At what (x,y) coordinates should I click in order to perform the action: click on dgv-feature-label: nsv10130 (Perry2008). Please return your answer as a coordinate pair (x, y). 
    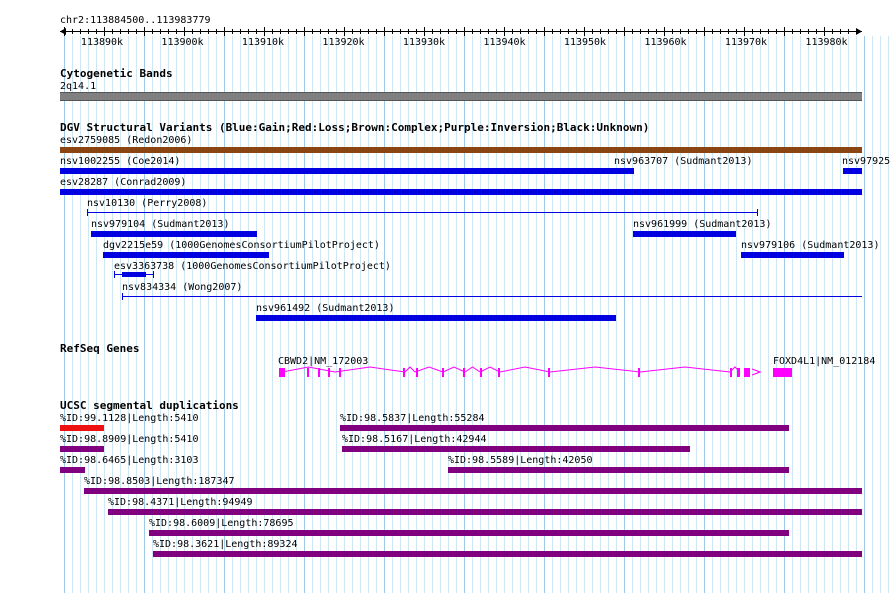
    Looking at the image, I should click on (147, 203).